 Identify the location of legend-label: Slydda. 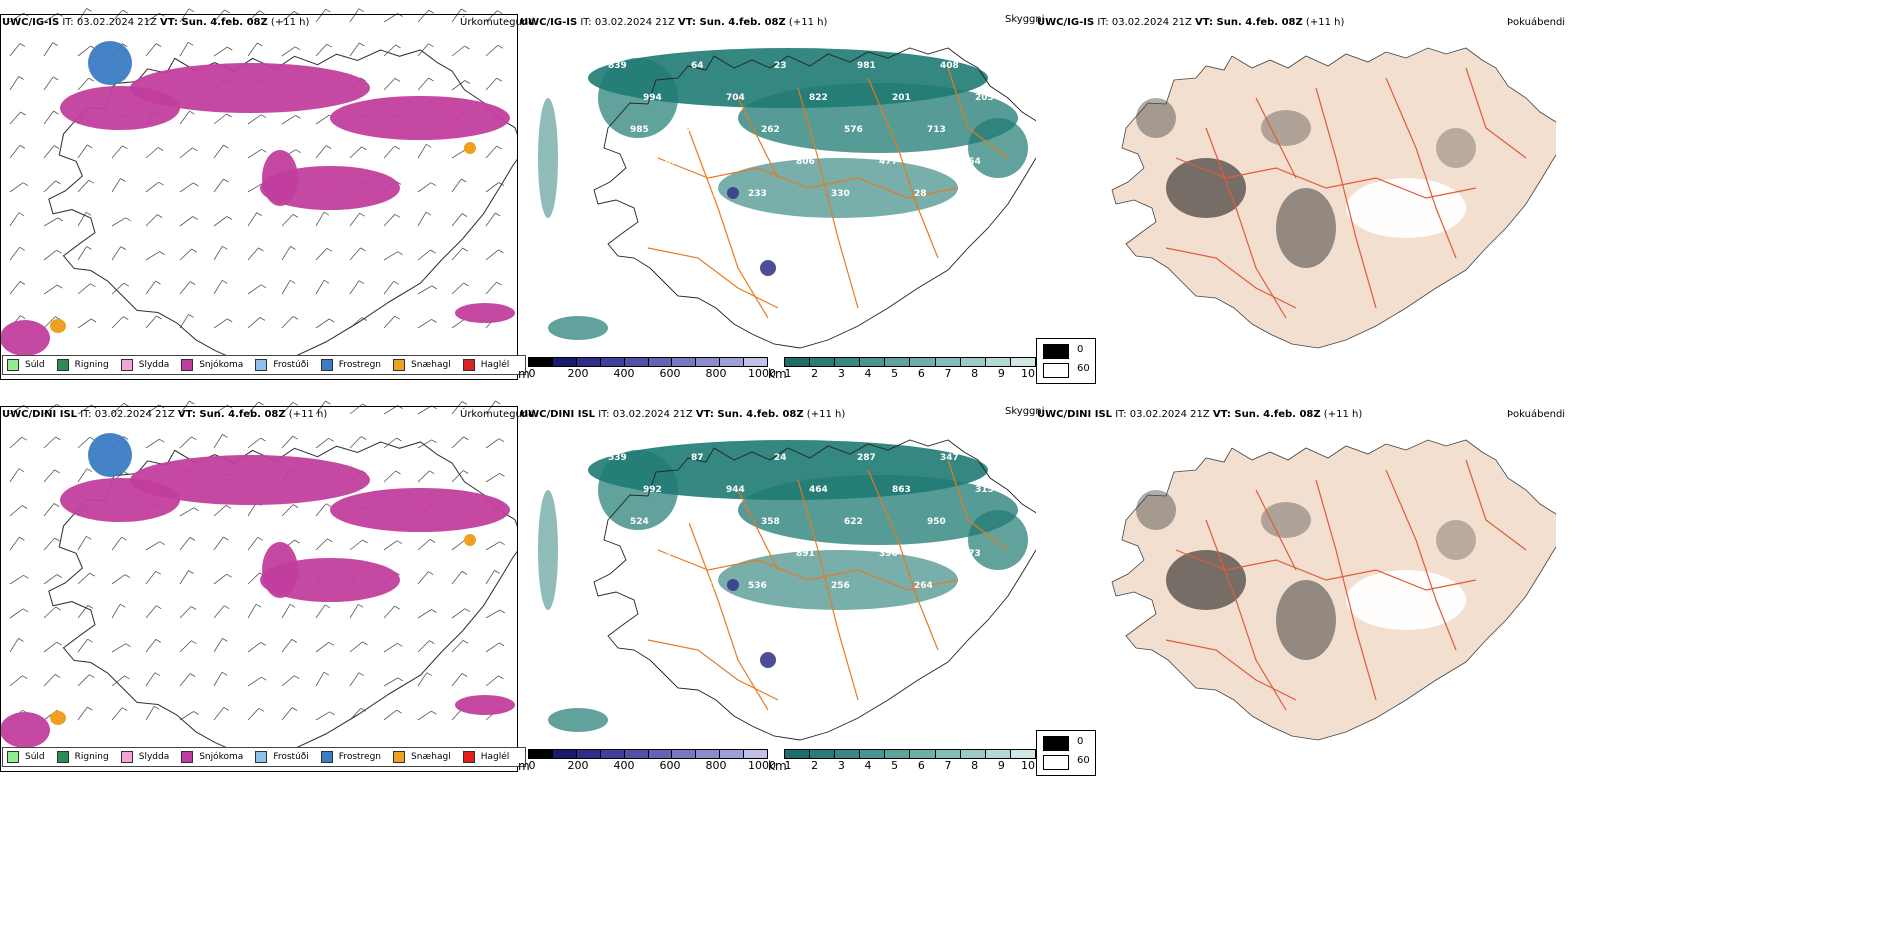
(154, 365).